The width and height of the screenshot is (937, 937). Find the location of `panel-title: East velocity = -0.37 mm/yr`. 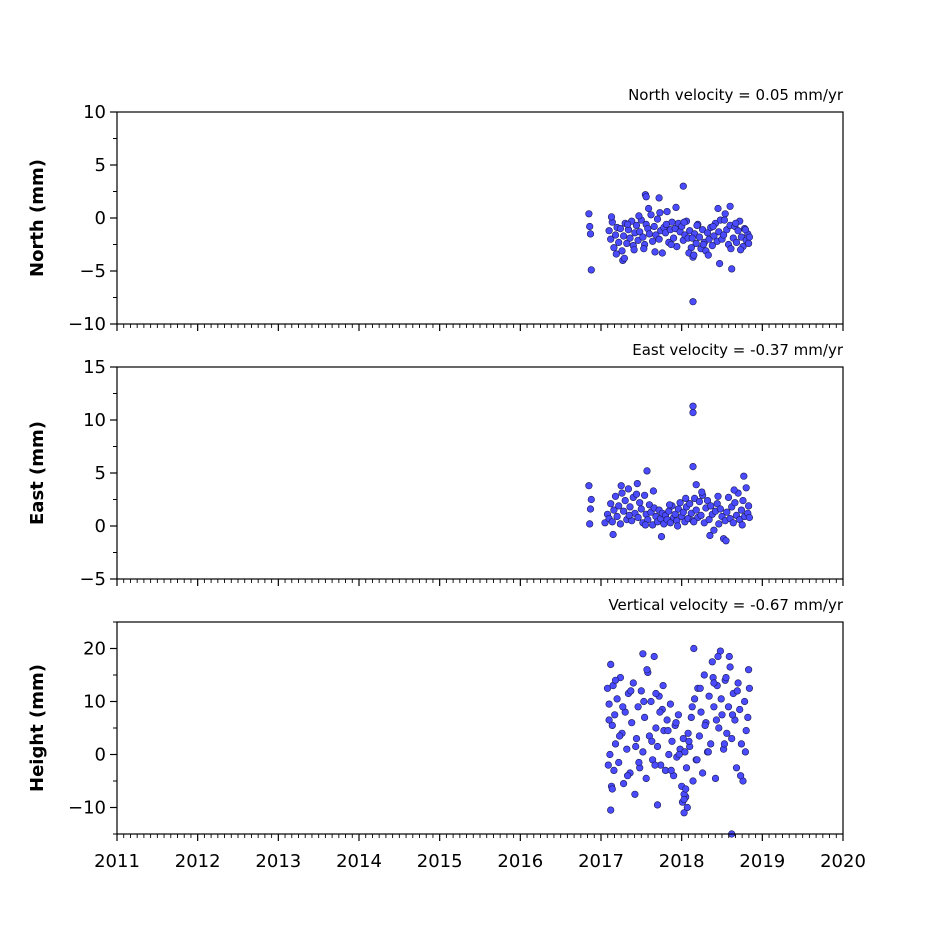

panel-title: East velocity = -0.37 mm/yr is located at coordinates (738, 350).